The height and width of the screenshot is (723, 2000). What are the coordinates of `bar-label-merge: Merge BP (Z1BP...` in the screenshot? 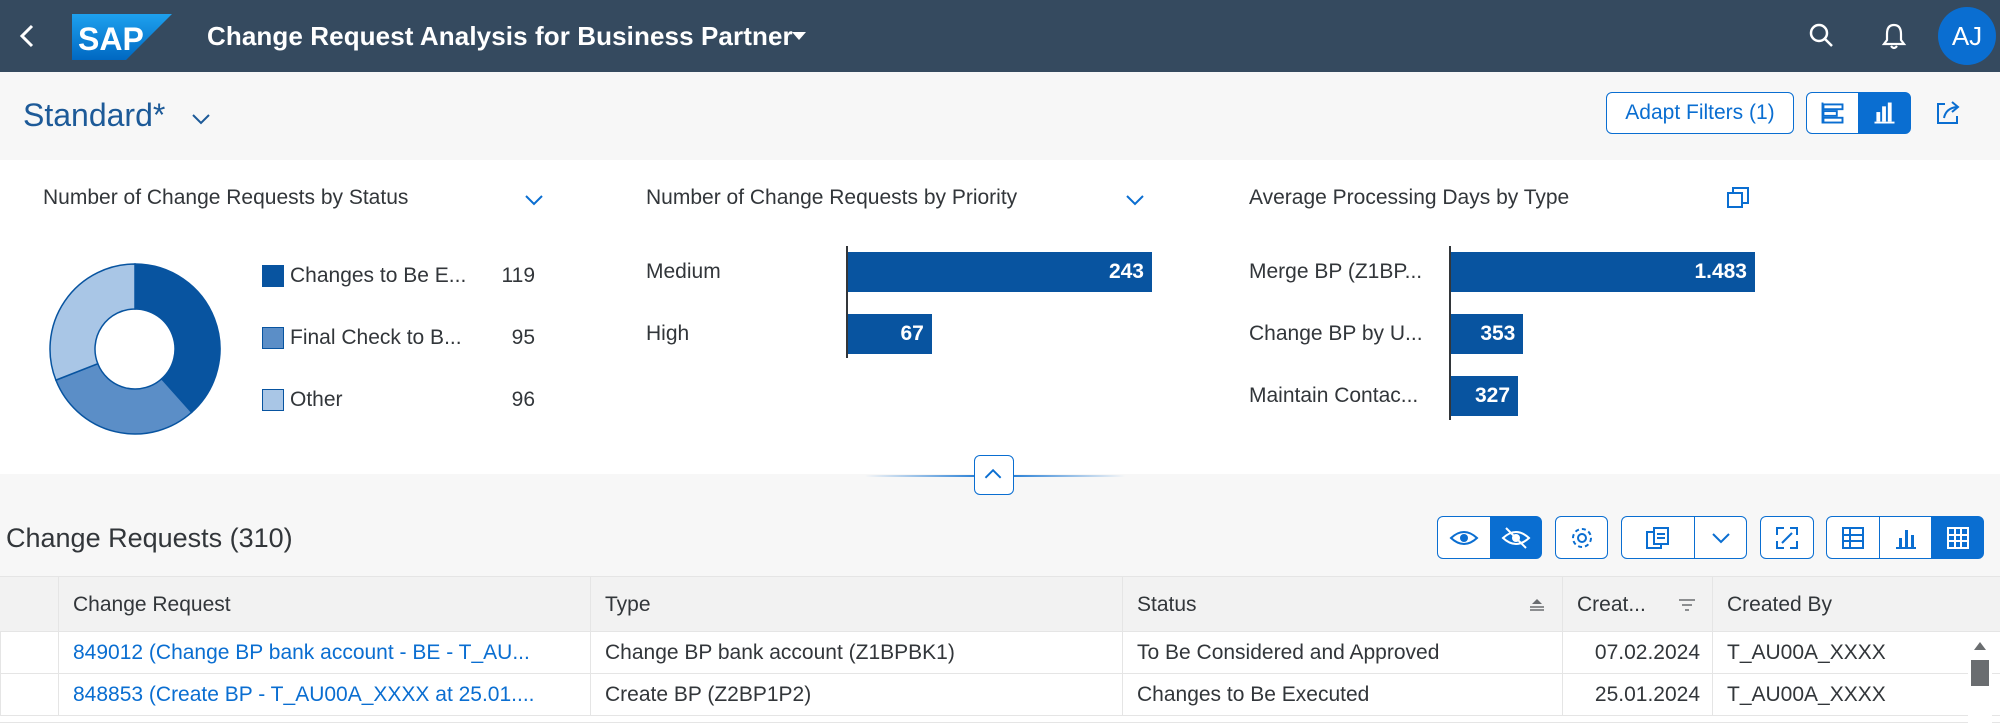 It's located at (1336, 271).